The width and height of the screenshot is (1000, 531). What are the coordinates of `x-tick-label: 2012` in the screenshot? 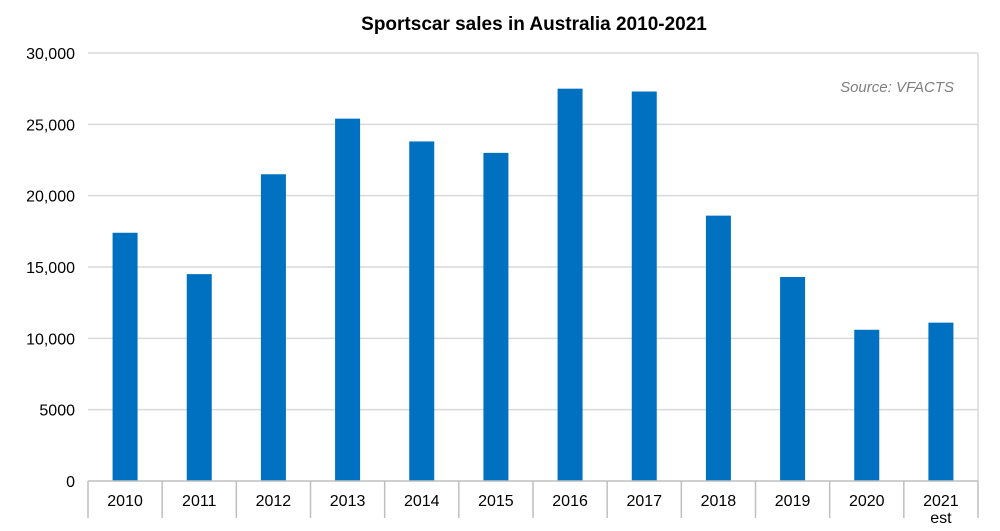 It's located at (274, 501).